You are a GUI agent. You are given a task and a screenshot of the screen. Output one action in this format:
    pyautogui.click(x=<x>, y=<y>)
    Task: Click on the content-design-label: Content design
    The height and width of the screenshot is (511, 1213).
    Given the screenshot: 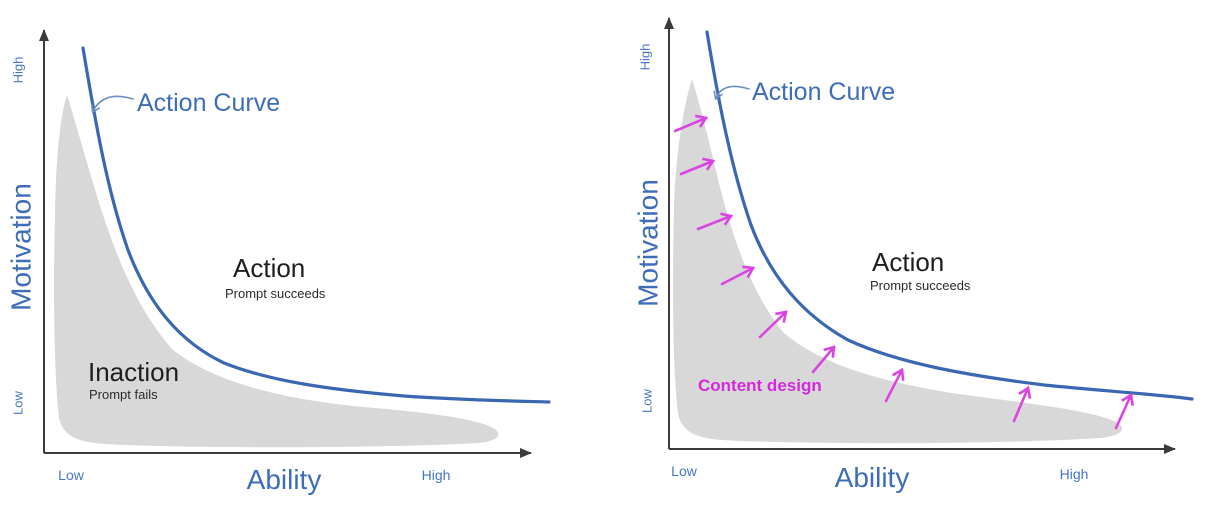 What is the action you would take?
    pyautogui.click(x=760, y=385)
    